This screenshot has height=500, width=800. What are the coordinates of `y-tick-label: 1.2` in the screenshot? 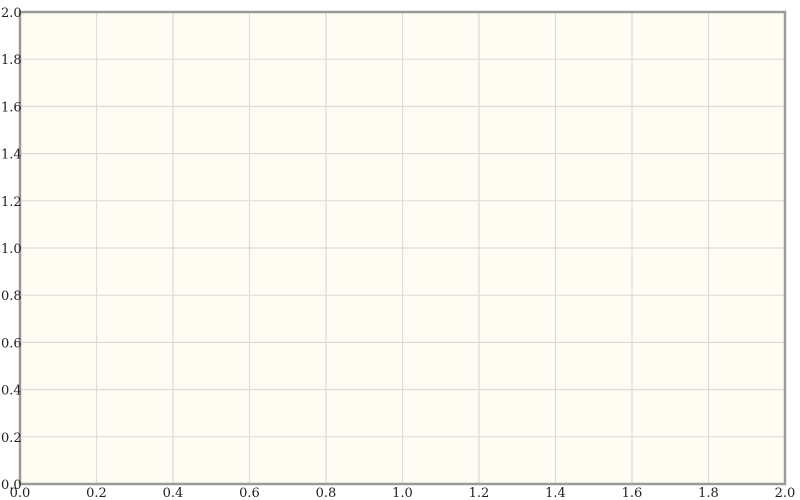 It's located at (11, 202).